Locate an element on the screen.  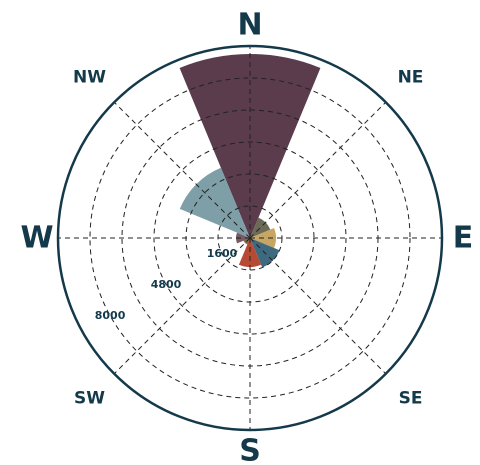
direction-label: NE is located at coordinates (411, 77).